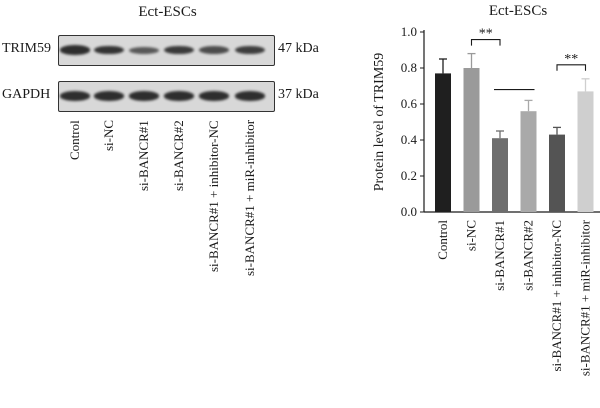  I want to click on blot-strip-gapdh, so click(166, 96).